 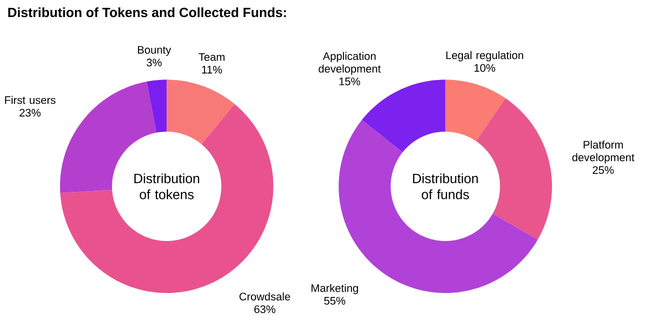 I want to click on text: Distribution of tokens, so click(x=167, y=186).